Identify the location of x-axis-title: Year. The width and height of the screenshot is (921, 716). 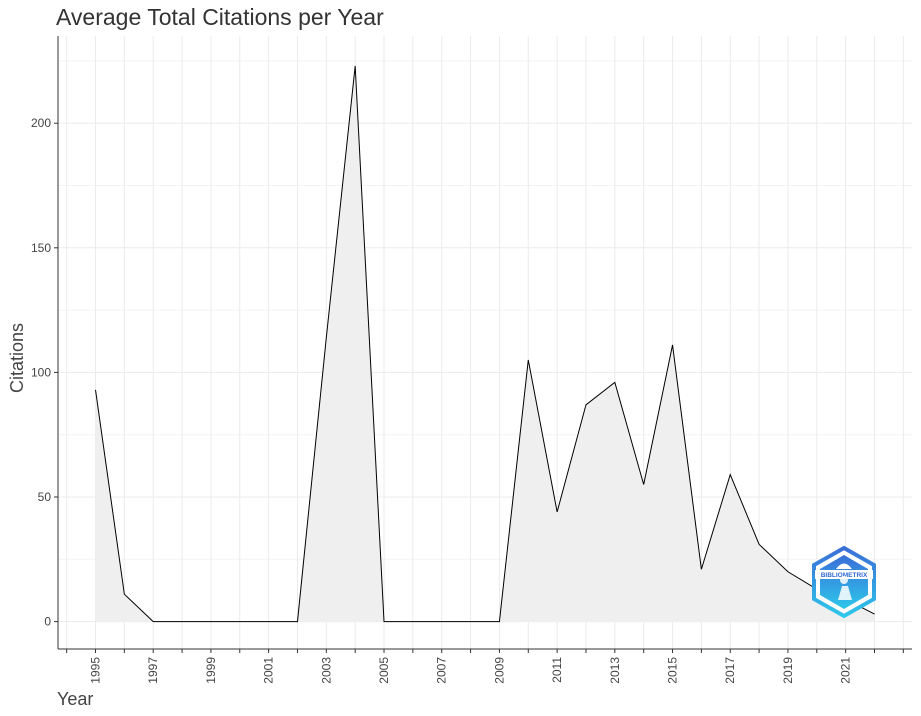
(75, 699).